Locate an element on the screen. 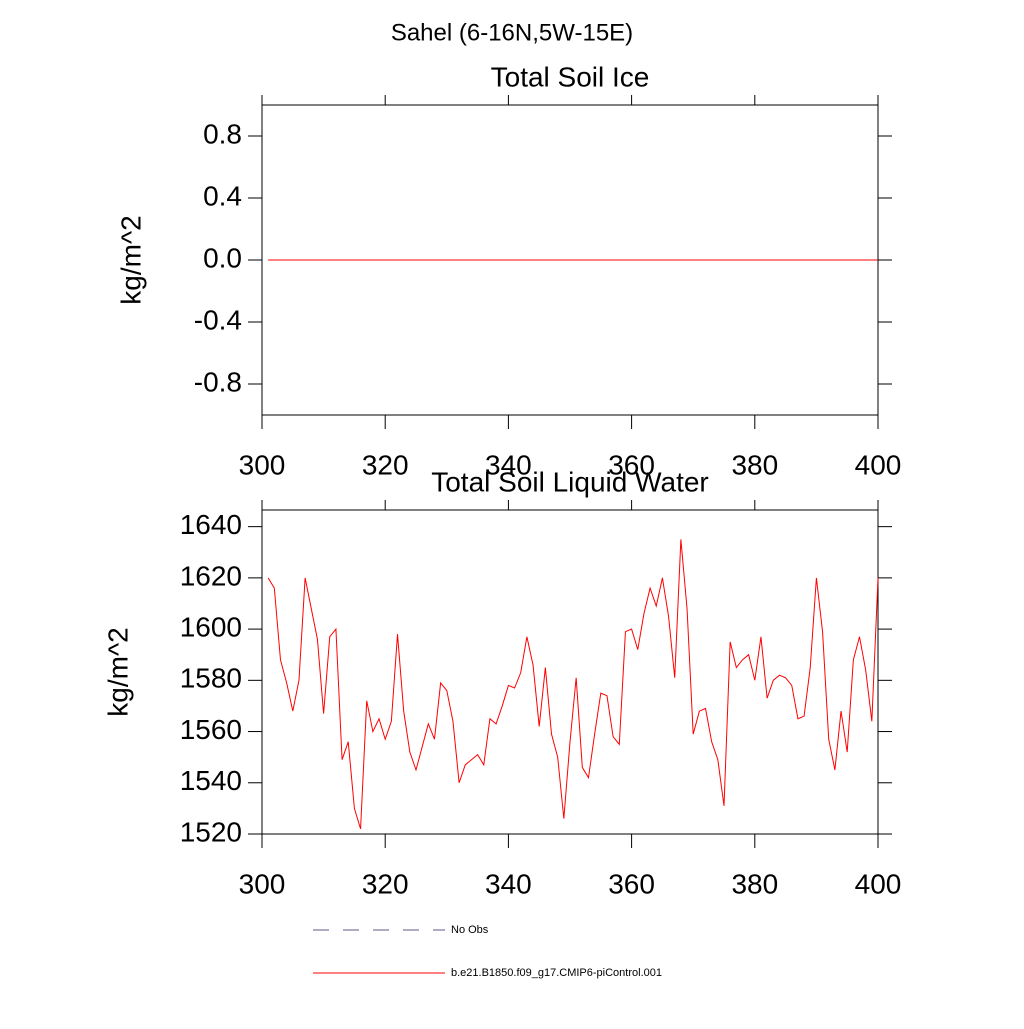 The height and width of the screenshot is (1029, 1024). legend-label: No Obs is located at coordinates (470, 930).